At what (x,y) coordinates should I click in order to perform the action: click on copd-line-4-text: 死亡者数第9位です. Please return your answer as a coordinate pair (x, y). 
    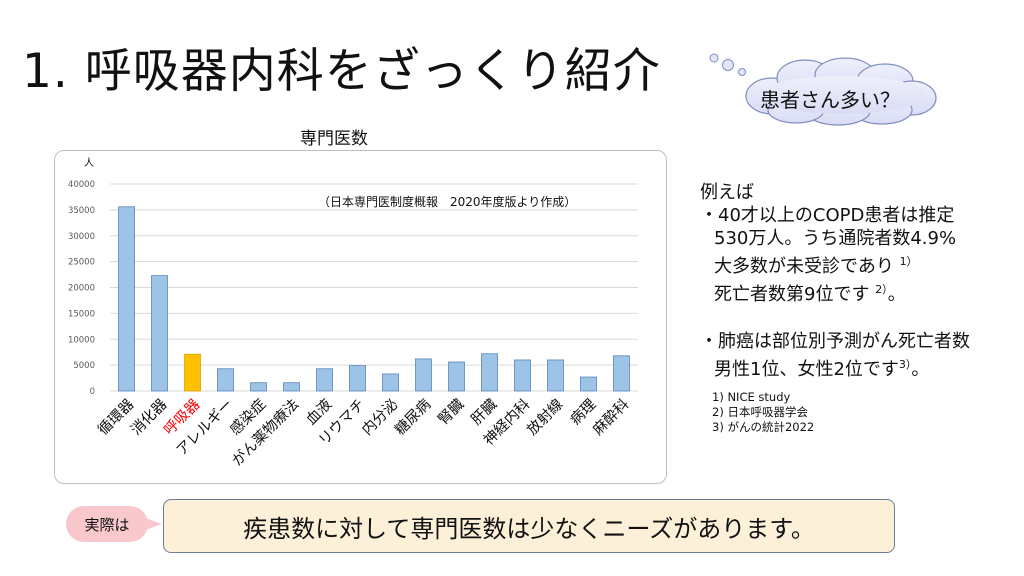
    Looking at the image, I should click on (792, 294).